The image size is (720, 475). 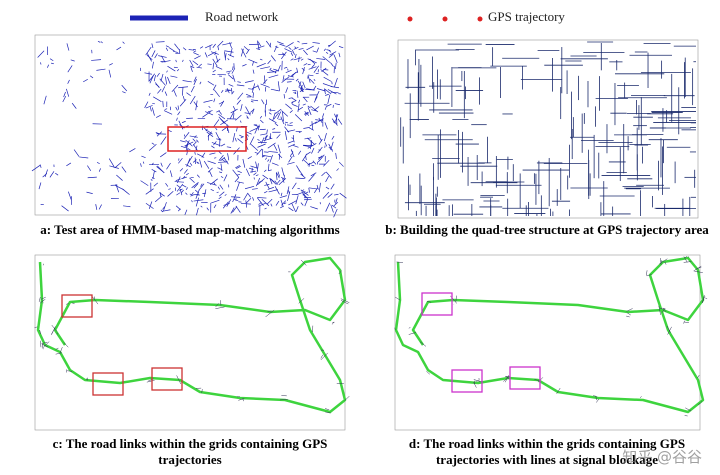 I want to click on legend-gps-dot, so click(x=480, y=19).